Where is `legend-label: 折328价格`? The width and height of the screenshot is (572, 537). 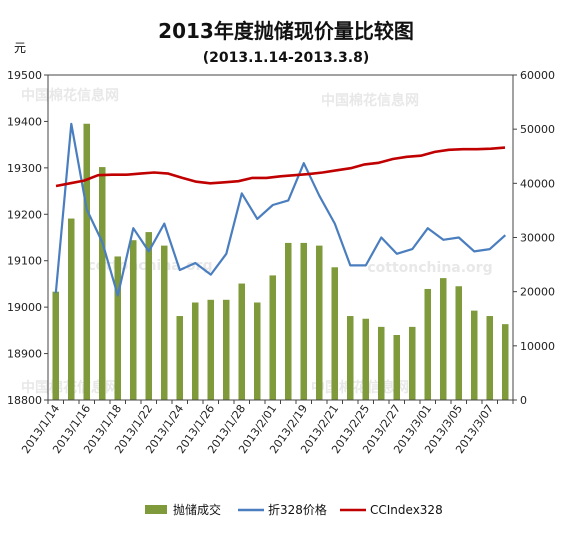
legend-label: 折328价格 is located at coordinates (297, 509).